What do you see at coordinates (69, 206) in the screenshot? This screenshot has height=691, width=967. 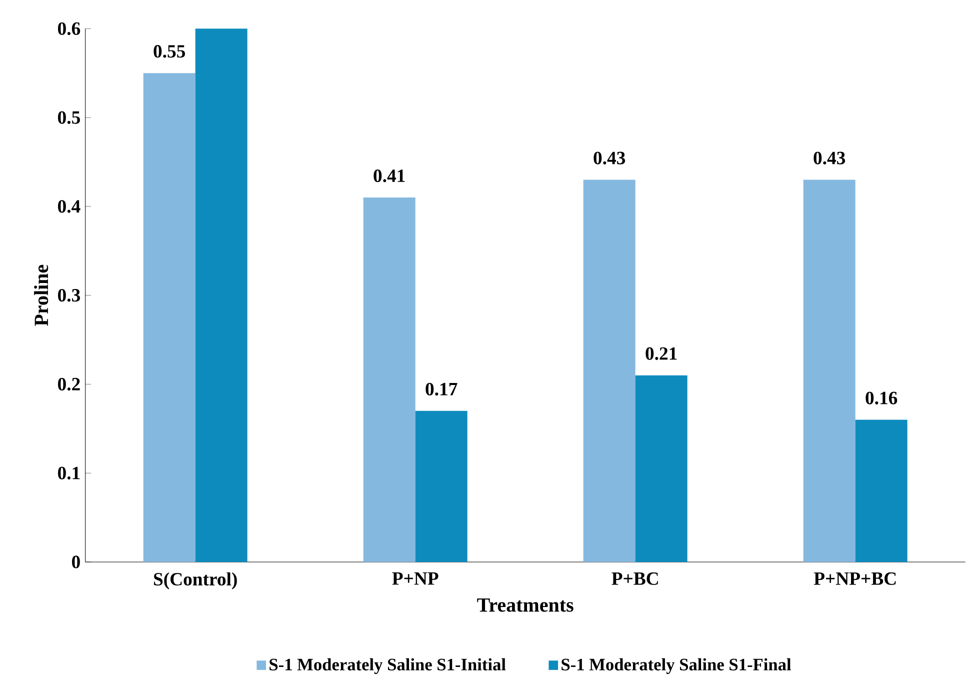 I see `y-tick-label: 0.4` at bounding box center [69, 206].